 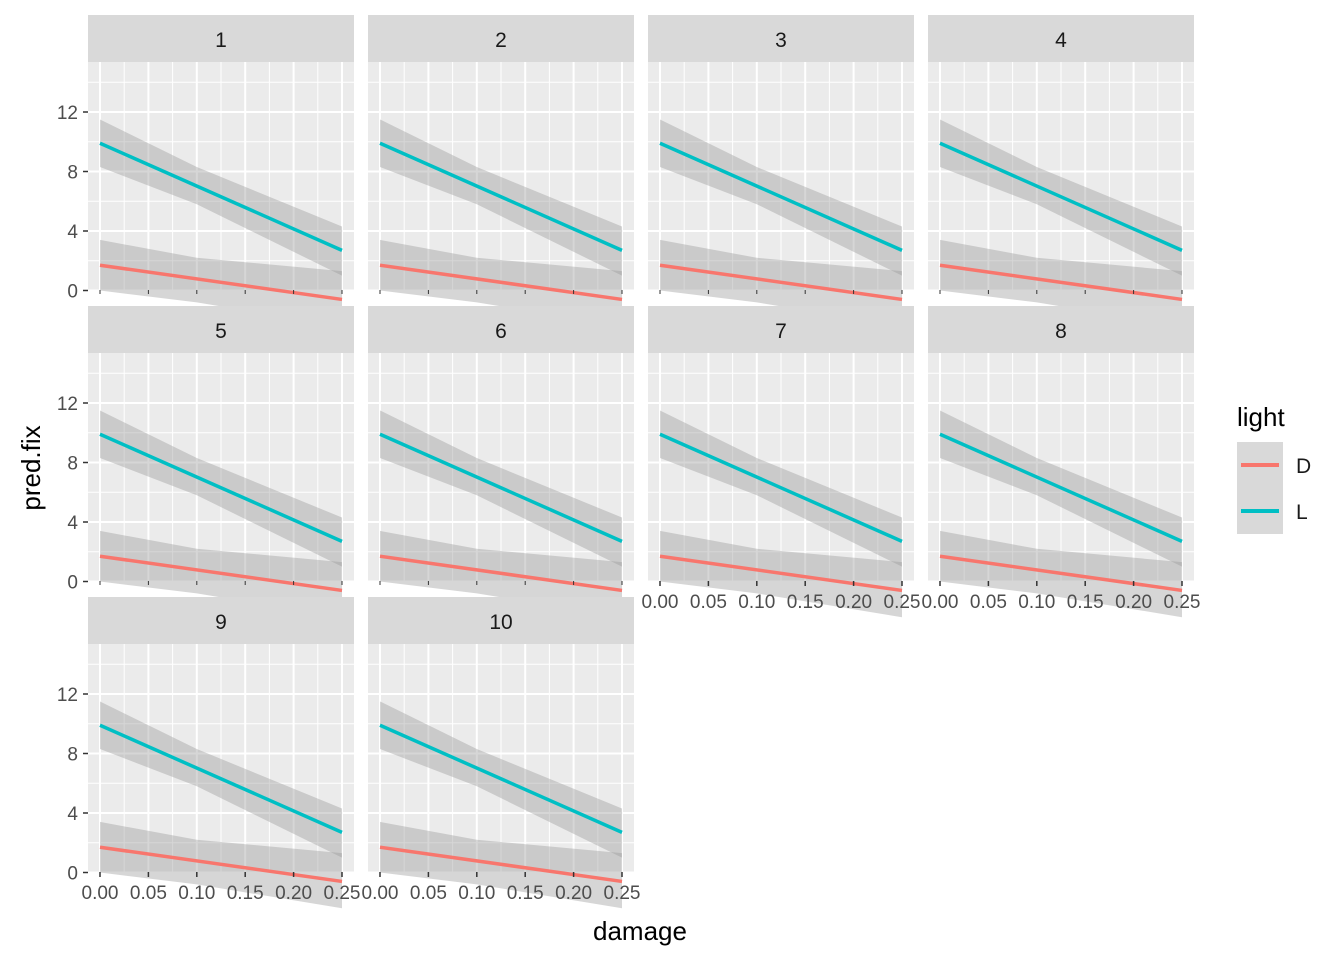 I want to click on facet-panel: 6, so click(x=501, y=462).